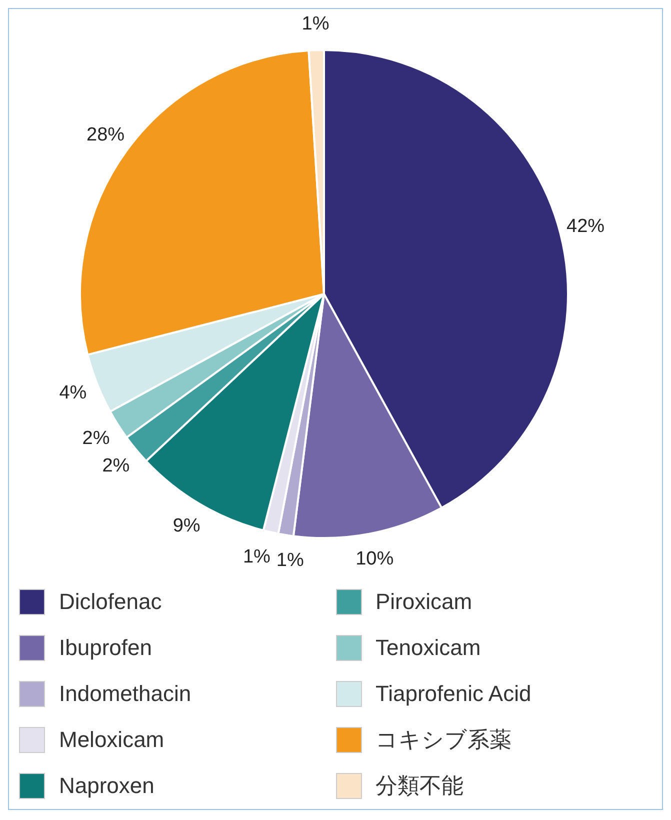 Image resolution: width=671 pixels, height=820 pixels. What do you see at coordinates (186, 526) in the screenshot?
I see `data-label: 9%` at bounding box center [186, 526].